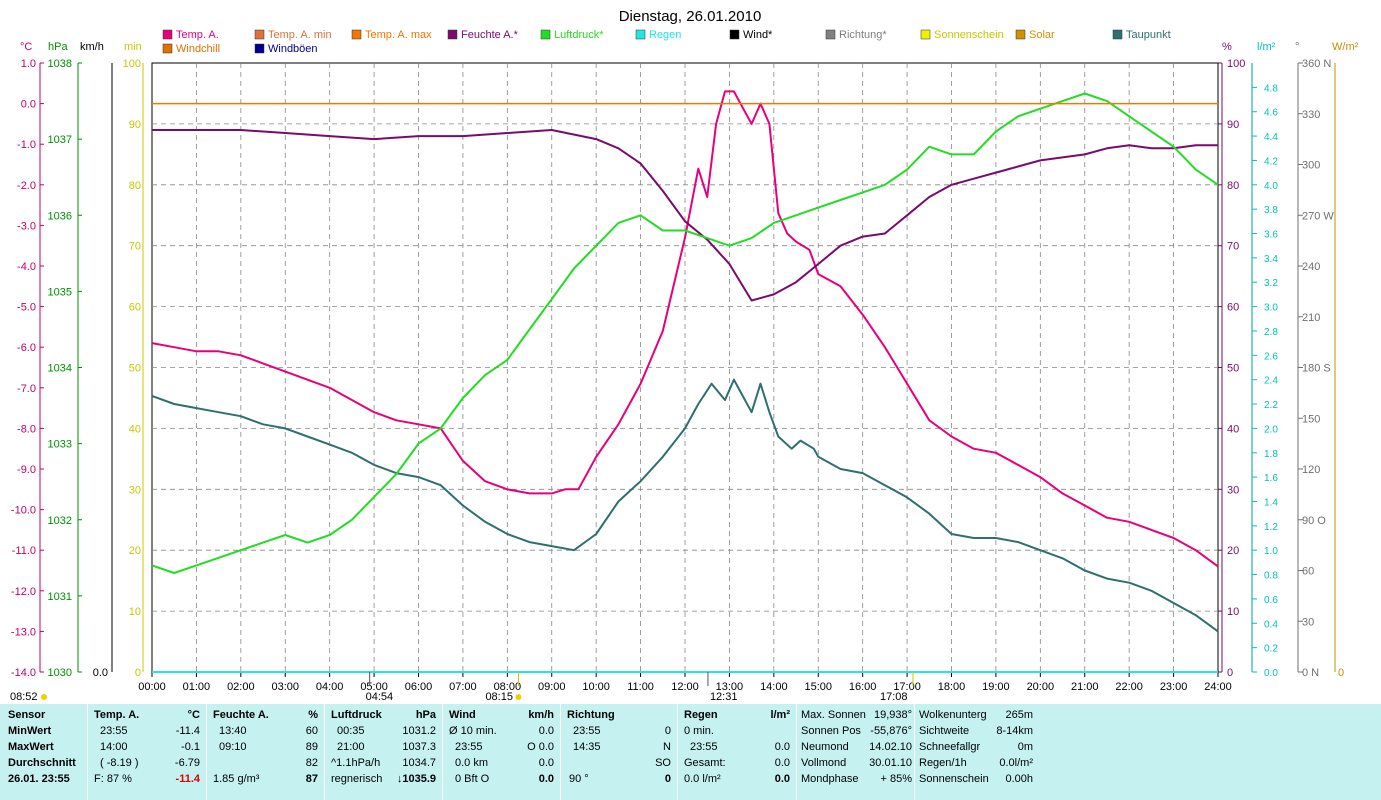 Image resolution: width=1381 pixels, height=800 pixels. What do you see at coordinates (463, 687) in the screenshot?
I see `x-tick-label: 07:00` at bounding box center [463, 687].